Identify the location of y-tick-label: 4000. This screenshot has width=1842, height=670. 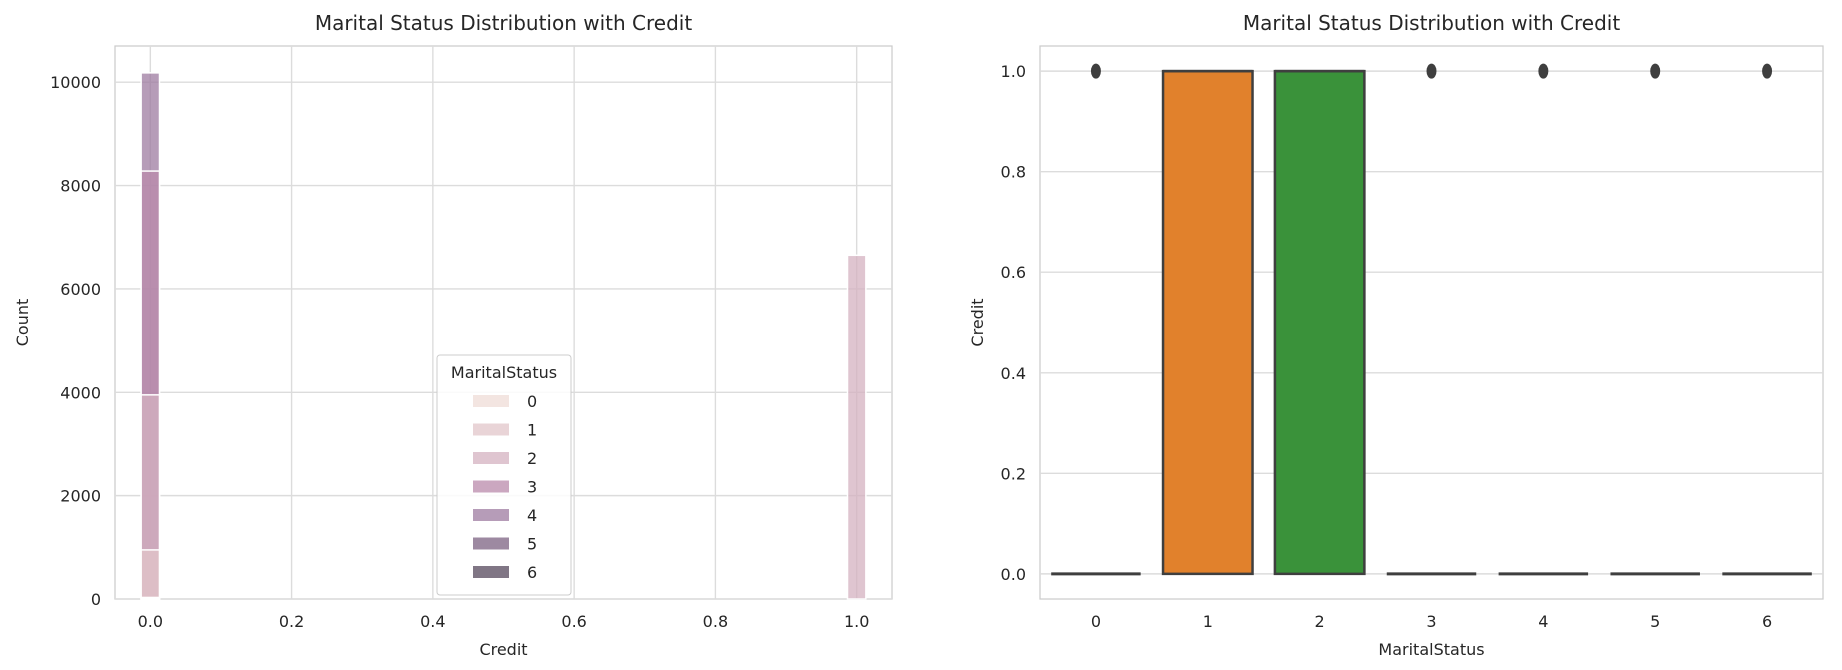
(80, 392).